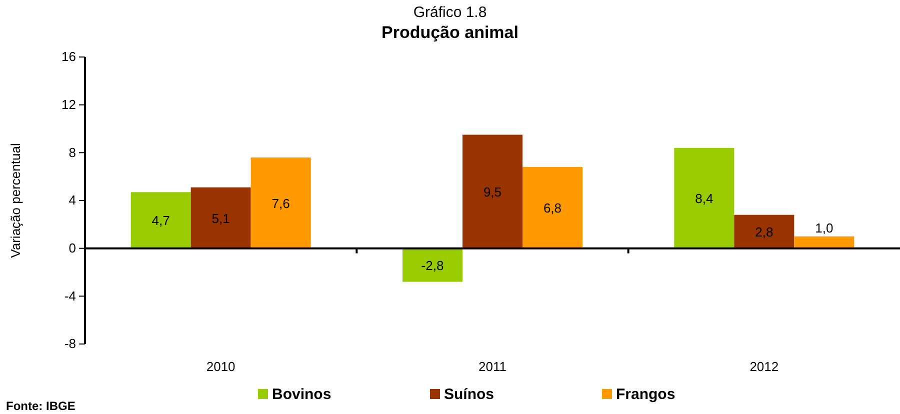 The image size is (900, 414). Describe the element at coordinates (492, 366) in the screenshot. I see `x-tick-label: 2011` at that location.